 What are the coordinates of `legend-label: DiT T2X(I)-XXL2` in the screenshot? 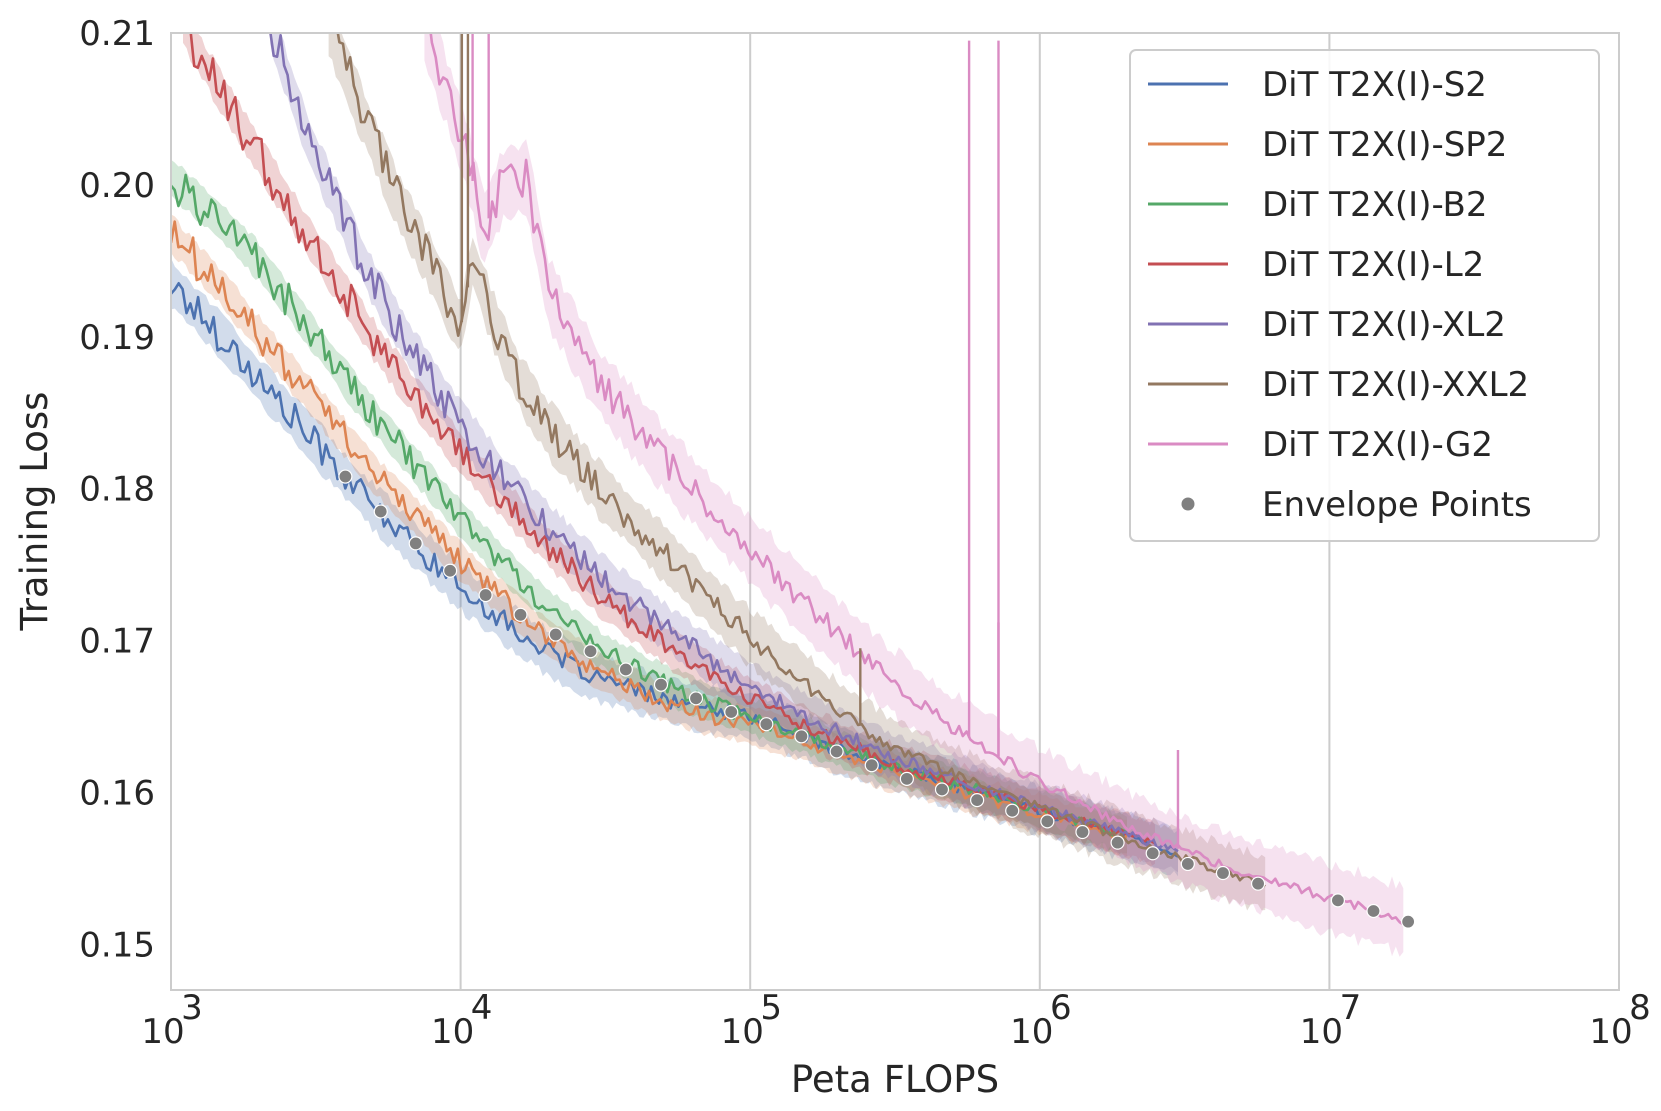 It's located at (1395, 385).